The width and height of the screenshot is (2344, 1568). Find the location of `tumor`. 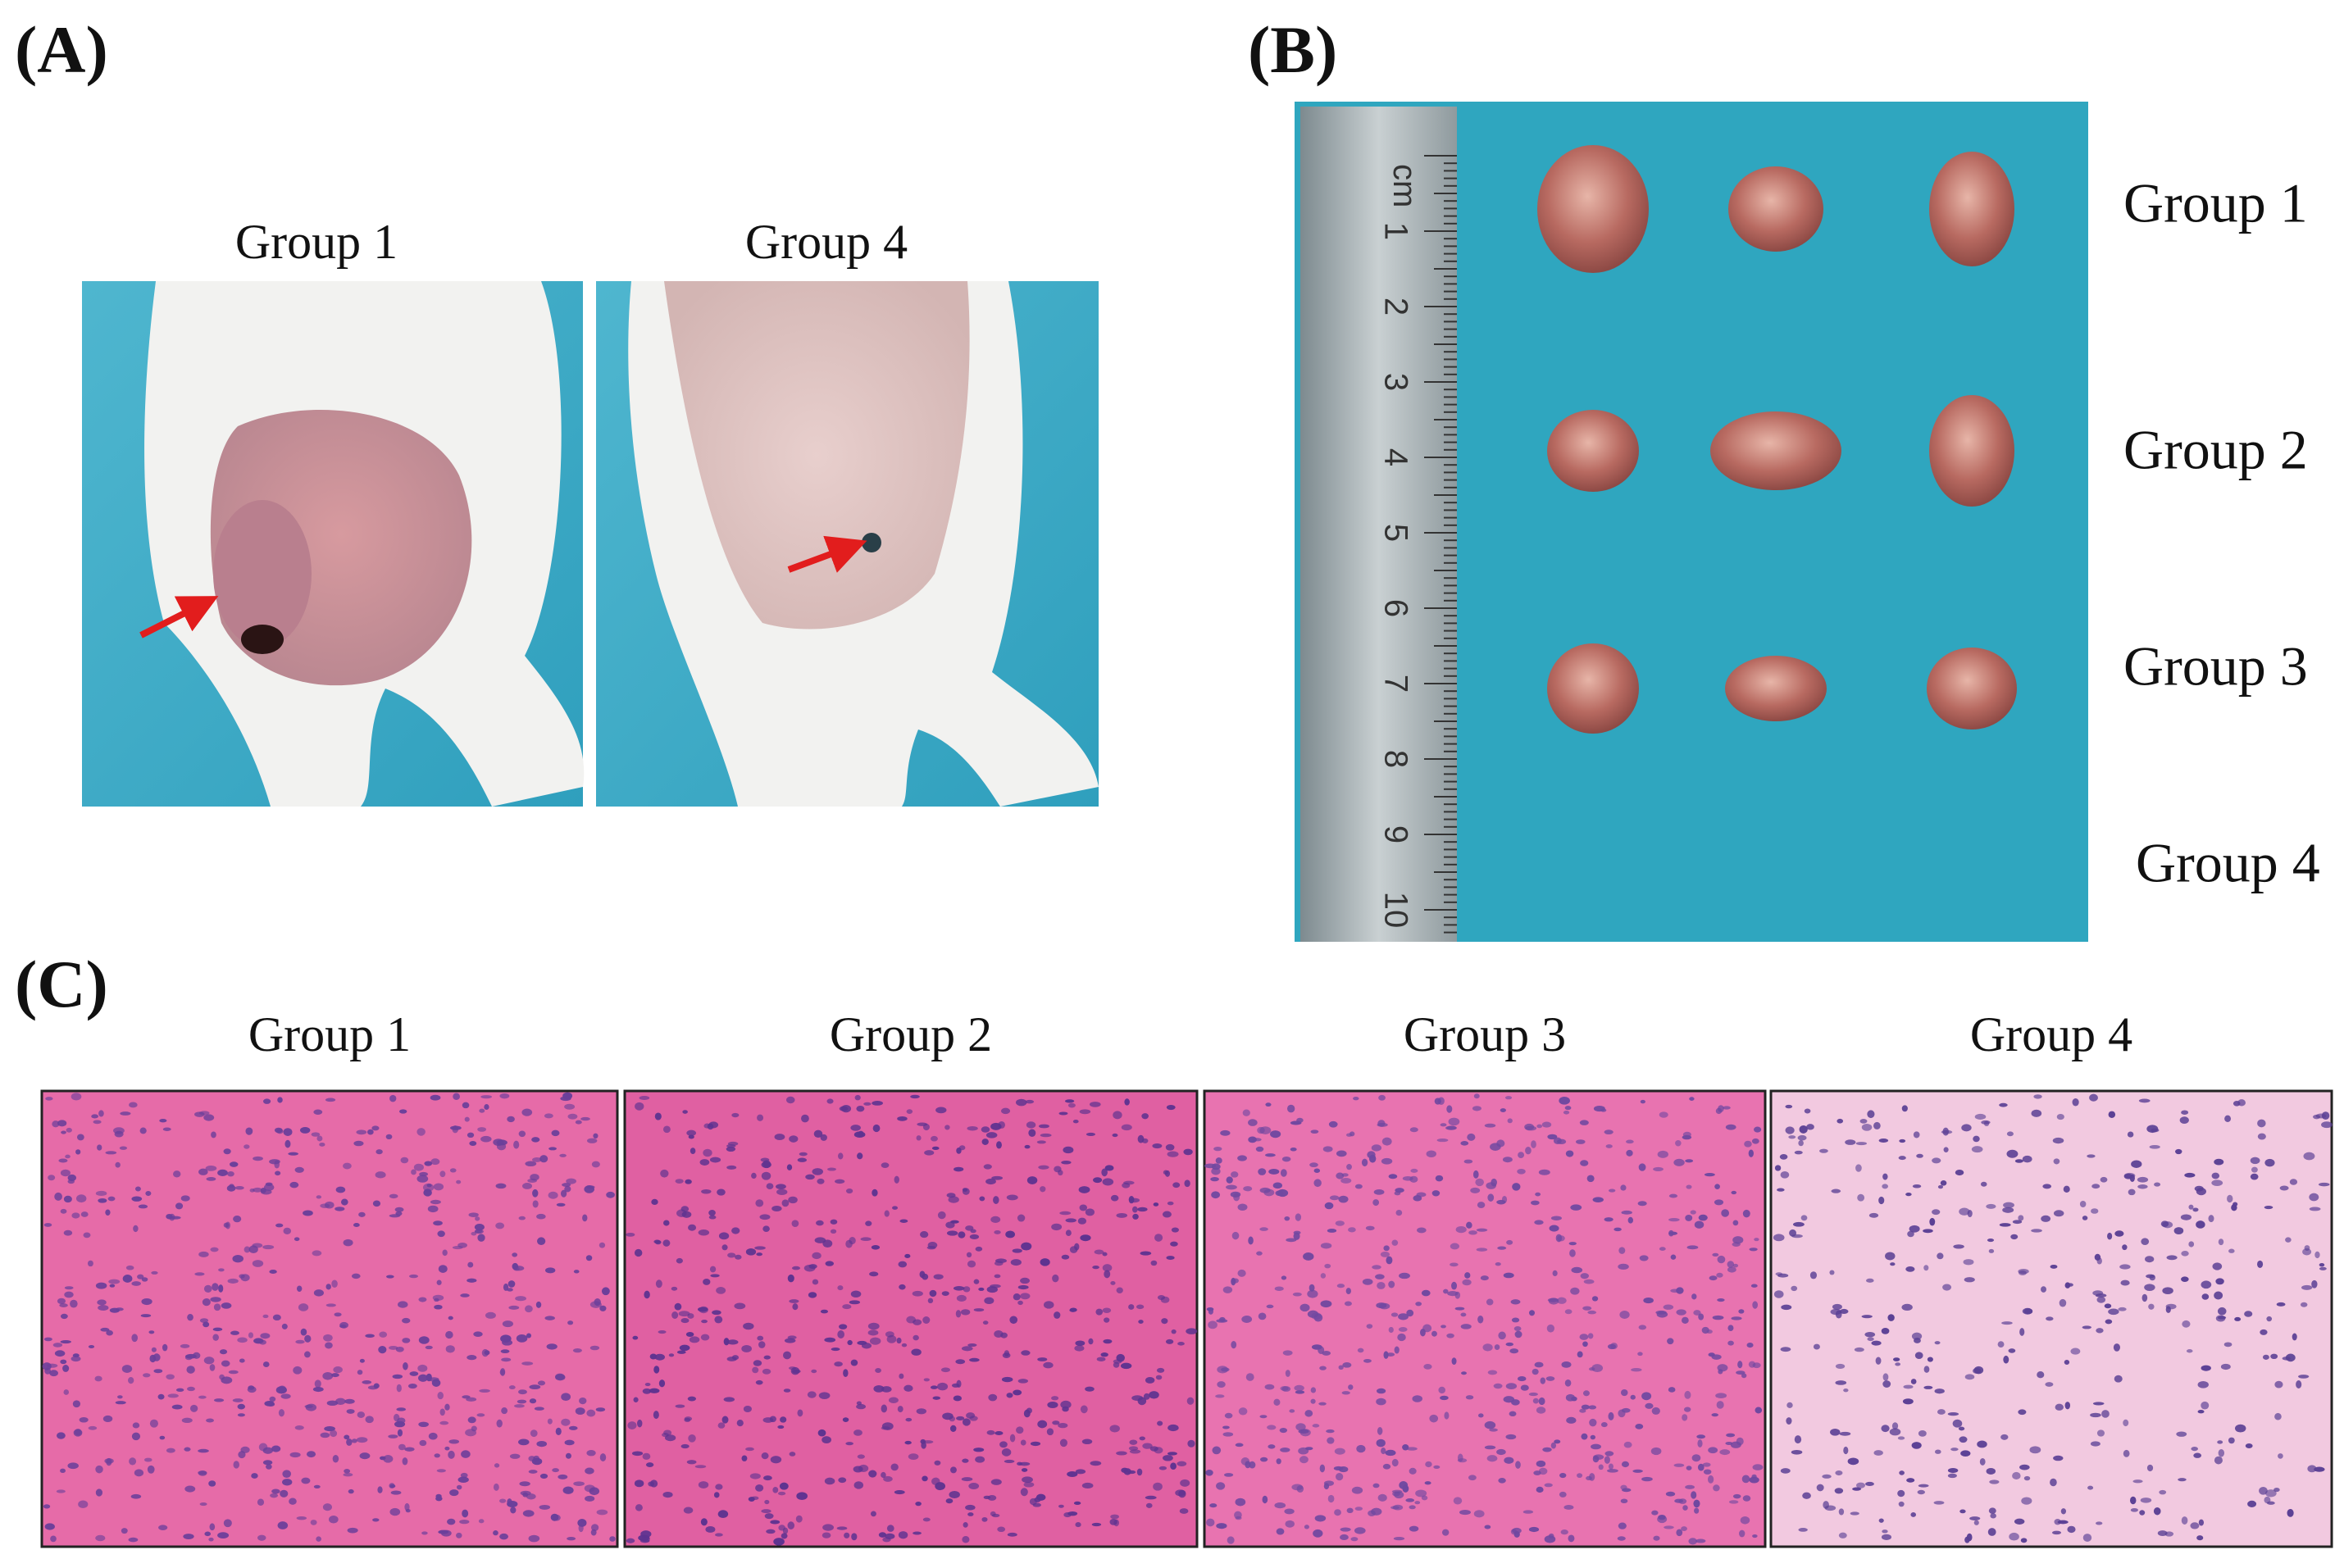

tumor is located at coordinates (1972, 451).